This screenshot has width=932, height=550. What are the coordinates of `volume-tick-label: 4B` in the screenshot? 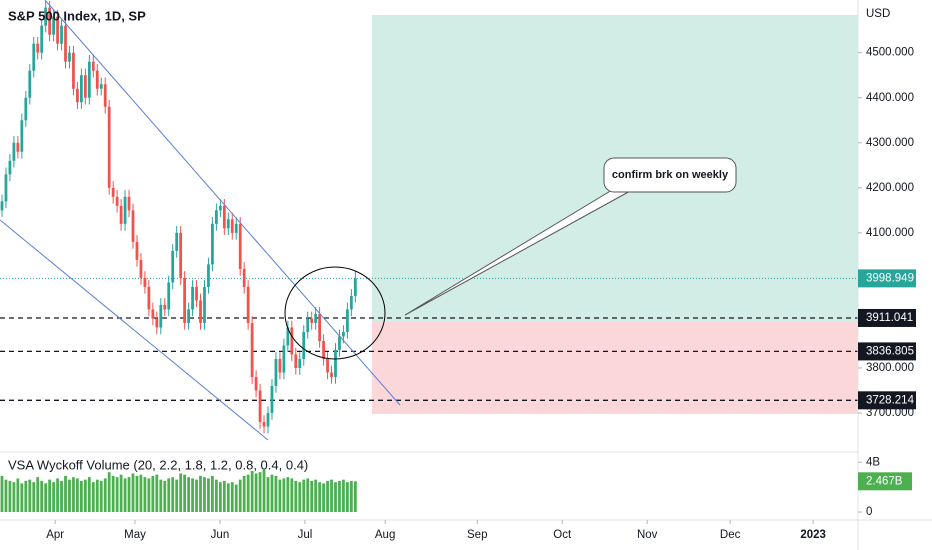 It's located at (873, 462).